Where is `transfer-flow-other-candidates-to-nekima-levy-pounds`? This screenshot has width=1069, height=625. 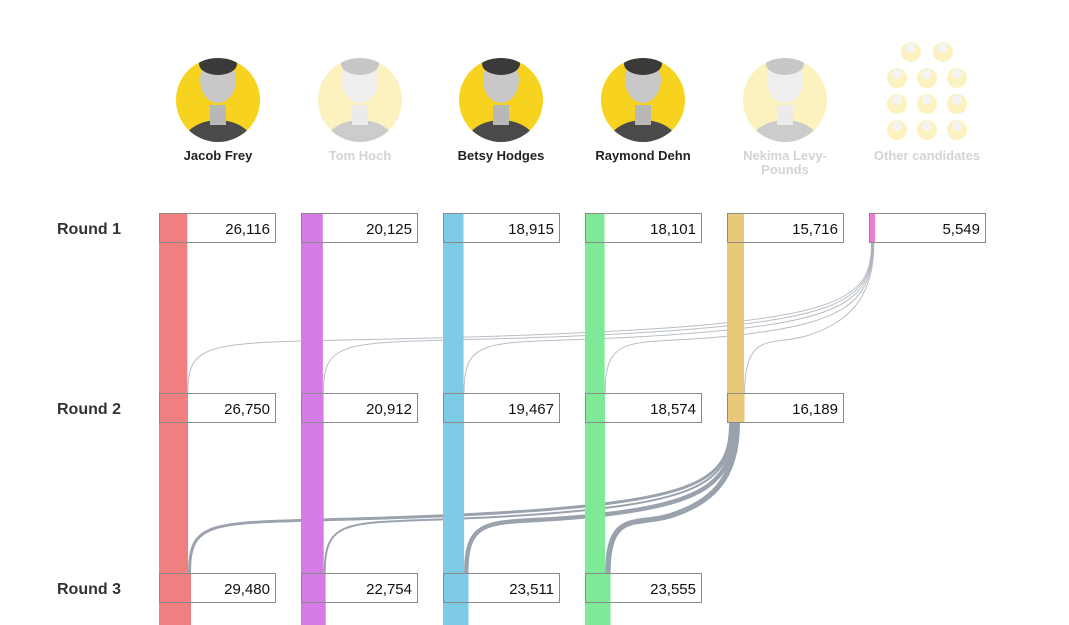
transfer-flow-other-candidates-to-nekima-levy-pounds is located at coordinates (809, 318).